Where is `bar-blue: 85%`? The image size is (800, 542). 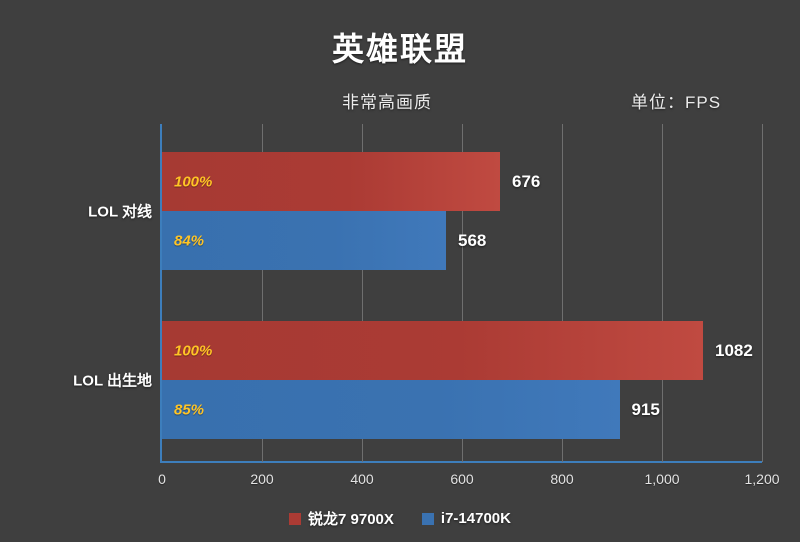
bar-blue: 85% is located at coordinates (391, 409).